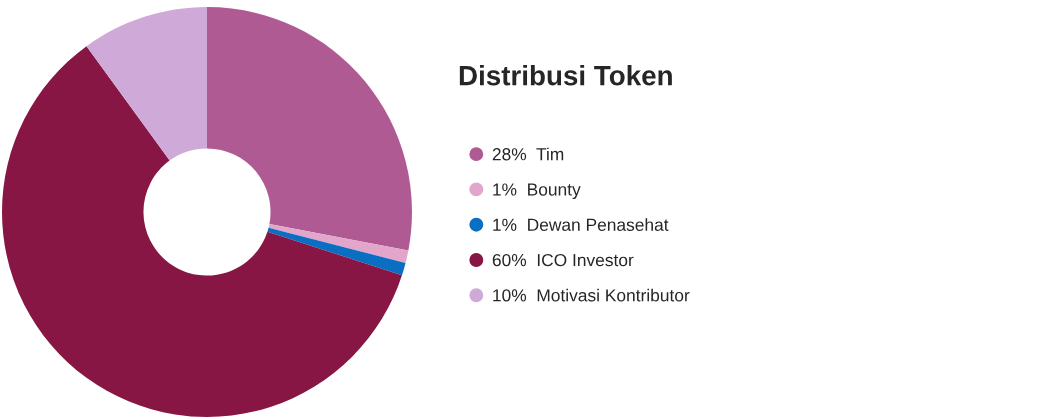 The width and height of the screenshot is (1048, 419). What do you see at coordinates (528, 154) in the screenshot?
I see `legend-label: 28% Tim` at bounding box center [528, 154].